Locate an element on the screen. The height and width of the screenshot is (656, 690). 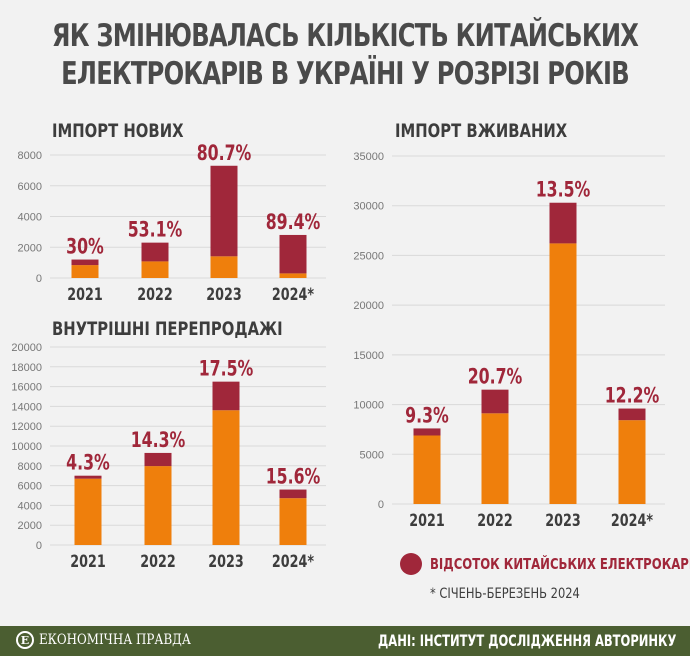
y-tick-label: 14000 is located at coordinates (26, 407).